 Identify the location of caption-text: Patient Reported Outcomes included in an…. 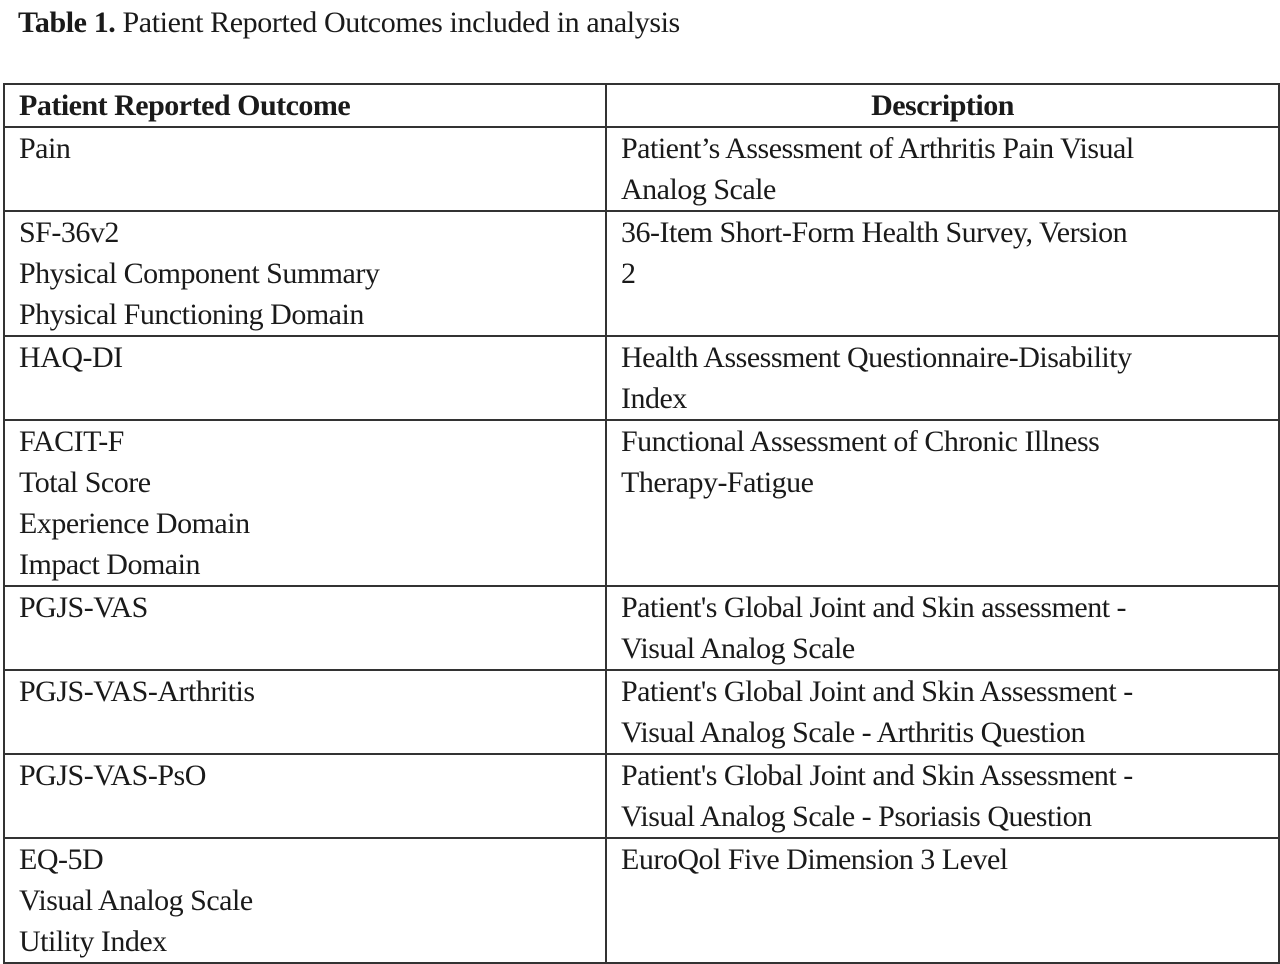
(401, 22).